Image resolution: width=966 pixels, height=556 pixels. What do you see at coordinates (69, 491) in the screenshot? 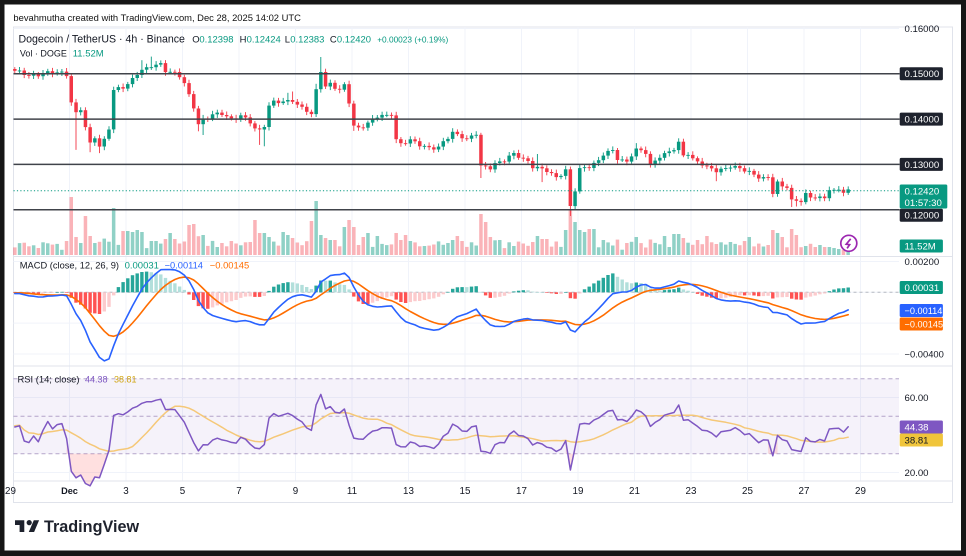
I see `svg-text: Dec` at bounding box center [69, 491].